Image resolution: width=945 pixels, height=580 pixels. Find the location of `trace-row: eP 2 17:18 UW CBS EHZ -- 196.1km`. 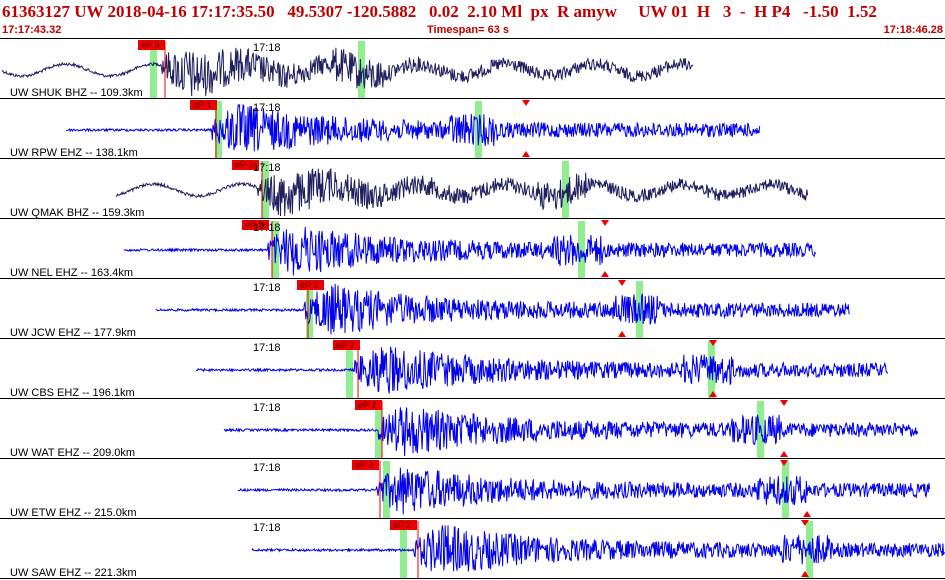

trace-row: eP 2 17:18 UW CBS EHZ -- 196.1km is located at coordinates (472, 369).